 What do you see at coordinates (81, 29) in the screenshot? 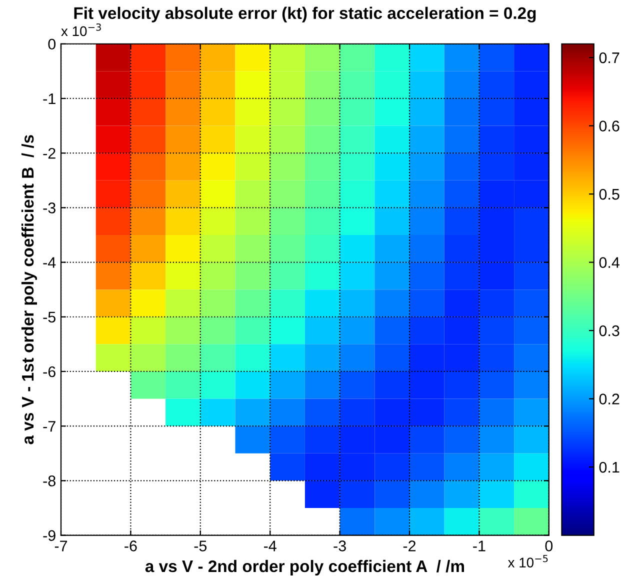
I see `text: x 10$^{−3}$` at bounding box center [81, 29].